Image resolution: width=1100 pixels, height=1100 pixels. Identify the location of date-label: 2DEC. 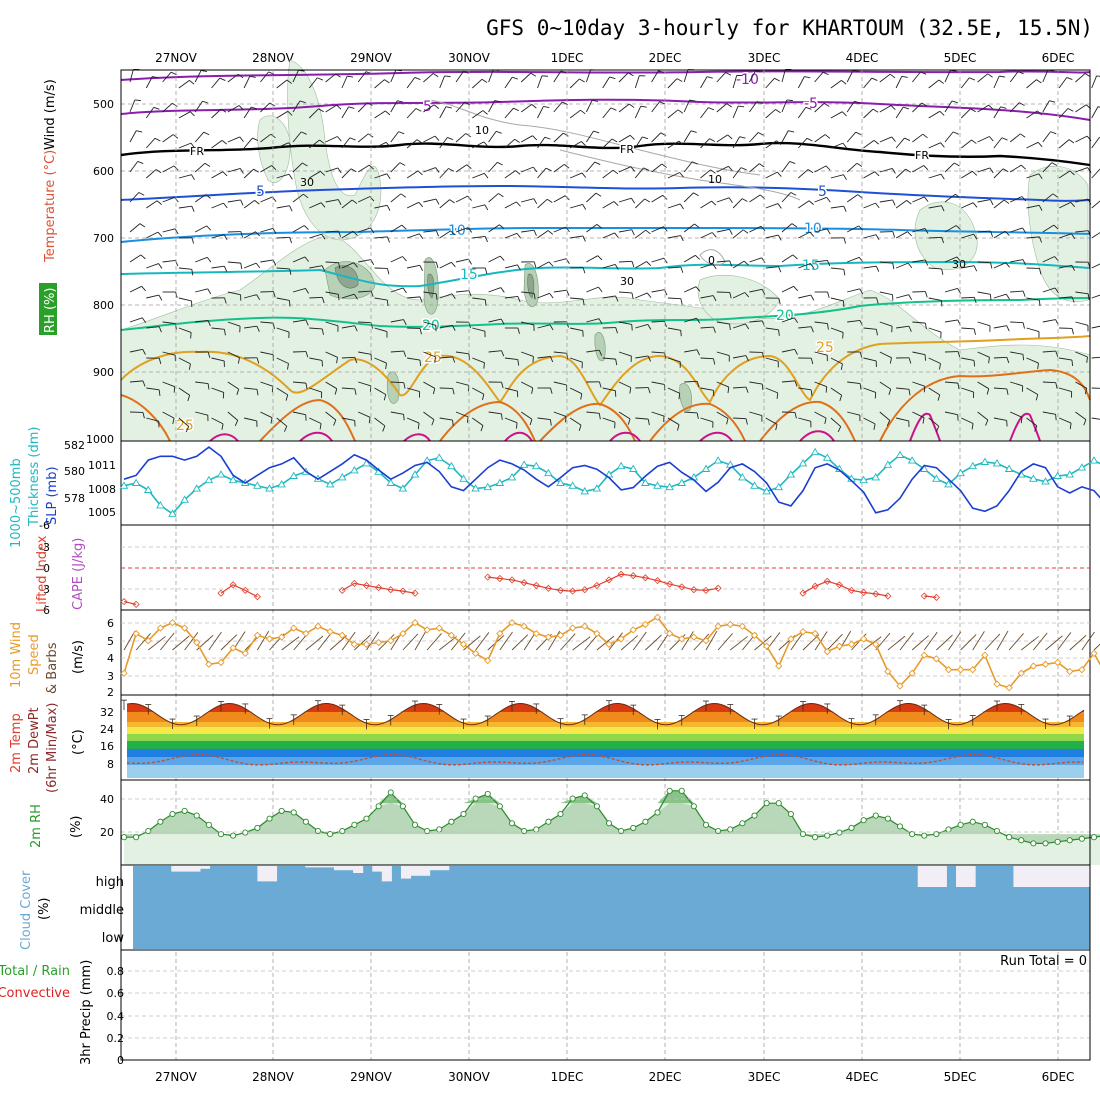
(665, 58).